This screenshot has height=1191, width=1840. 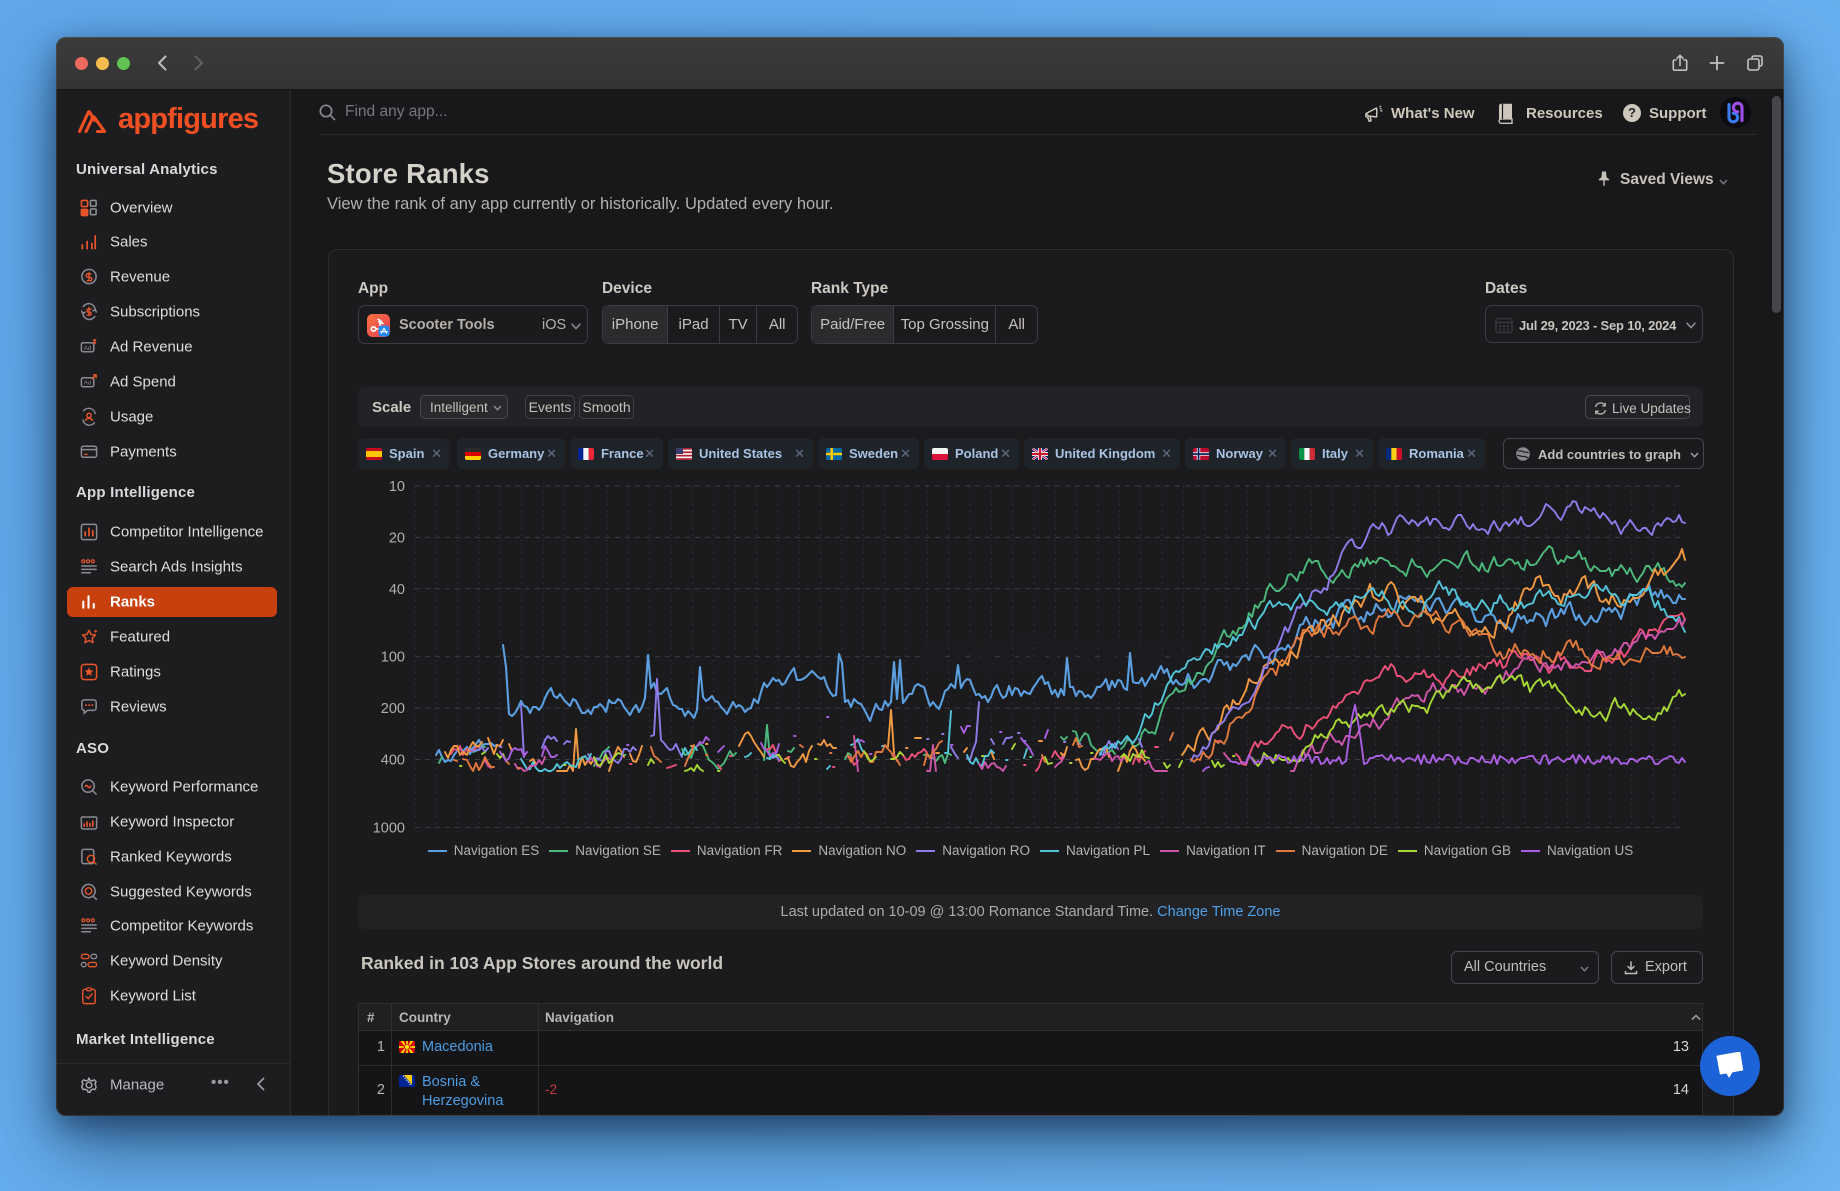 What do you see at coordinates (393, 761) in the screenshot?
I see `svg-text: 400` at bounding box center [393, 761].